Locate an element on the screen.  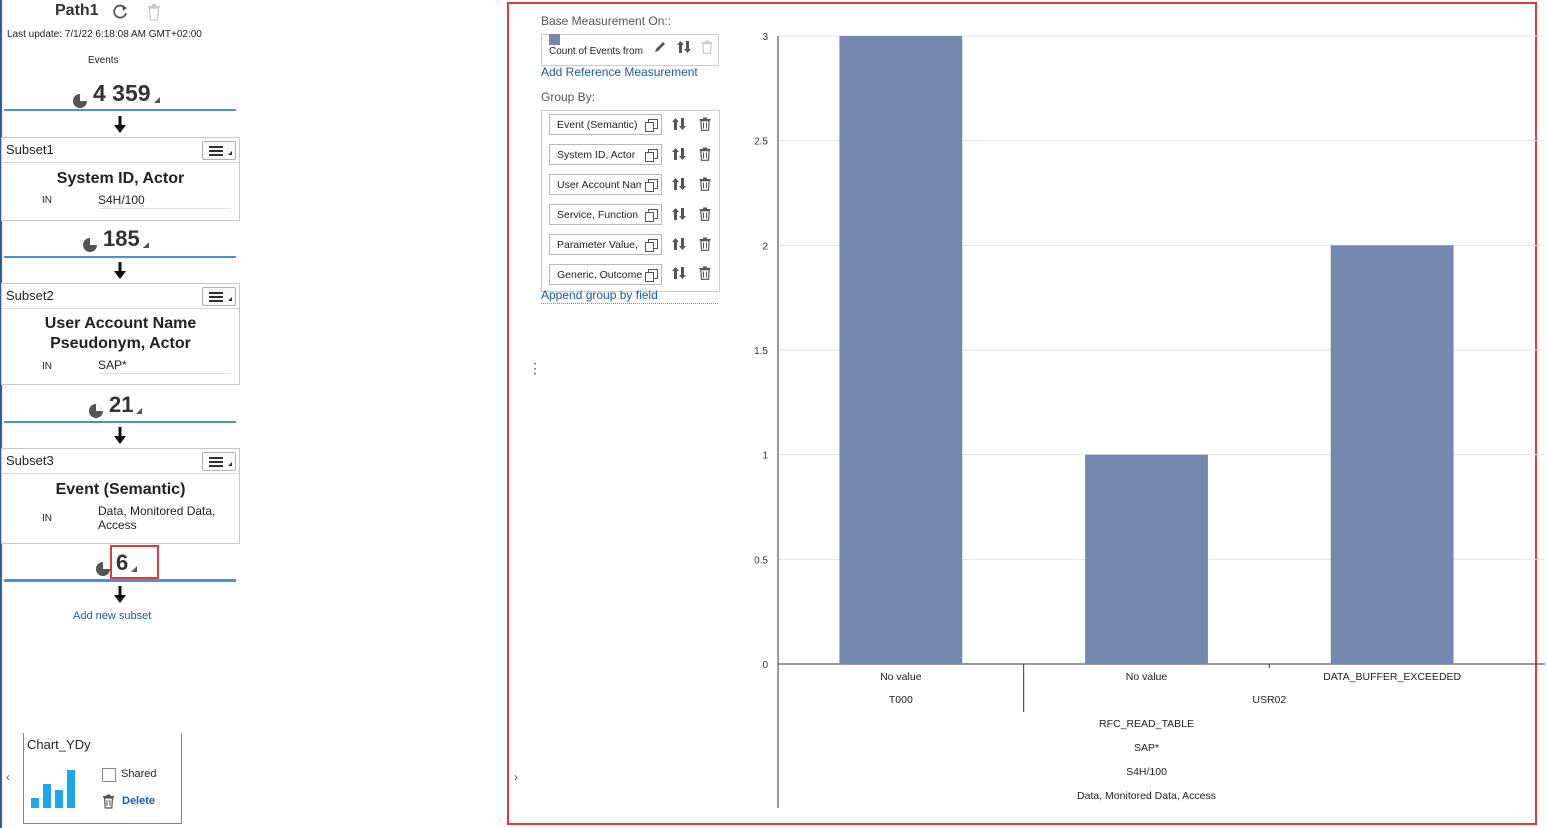
divider-line-active is located at coordinates (120, 580).